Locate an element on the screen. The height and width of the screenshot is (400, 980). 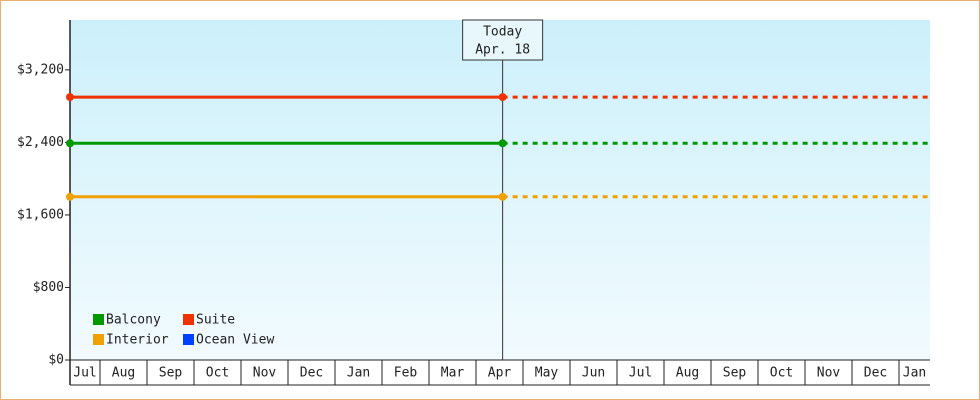
y-tick-label: $0 is located at coordinates (56, 360).